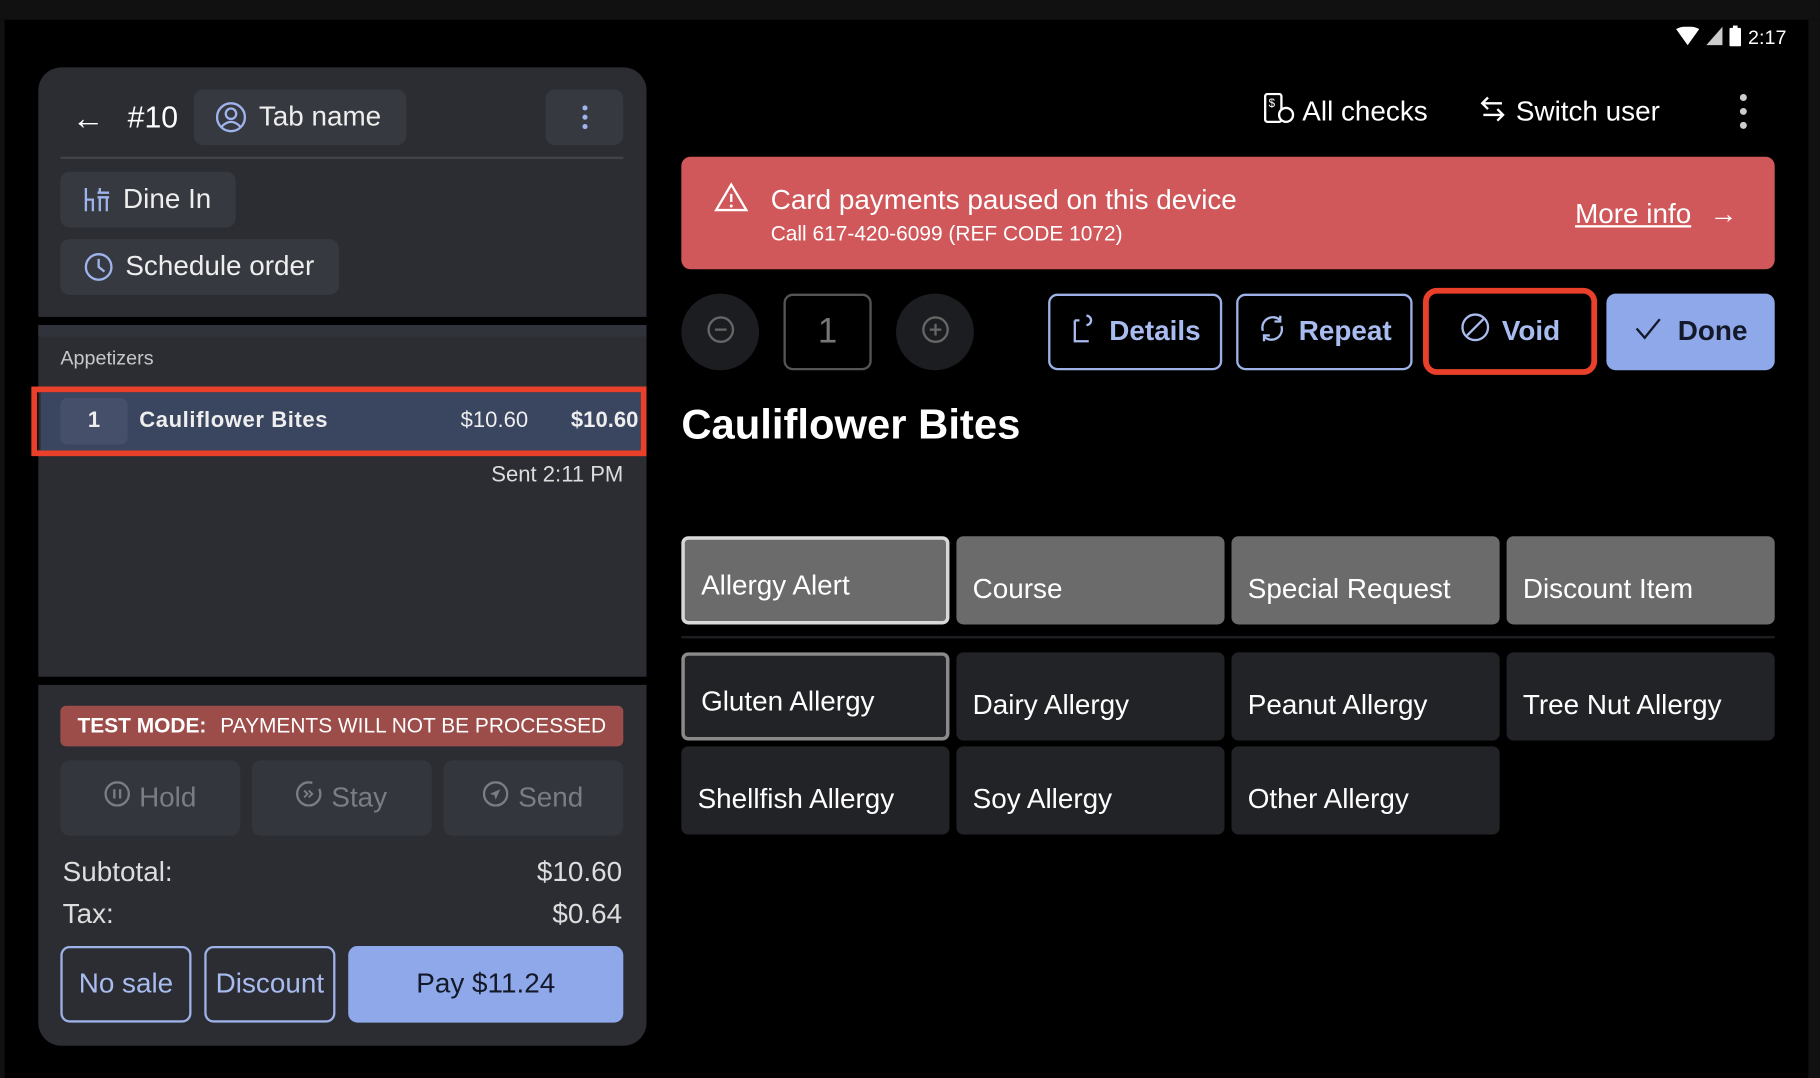 This screenshot has height=1078, width=1820. What do you see at coordinates (1090, 696) in the screenshot?
I see `modifier-dairy-allergy: Dairy Allergy` at bounding box center [1090, 696].